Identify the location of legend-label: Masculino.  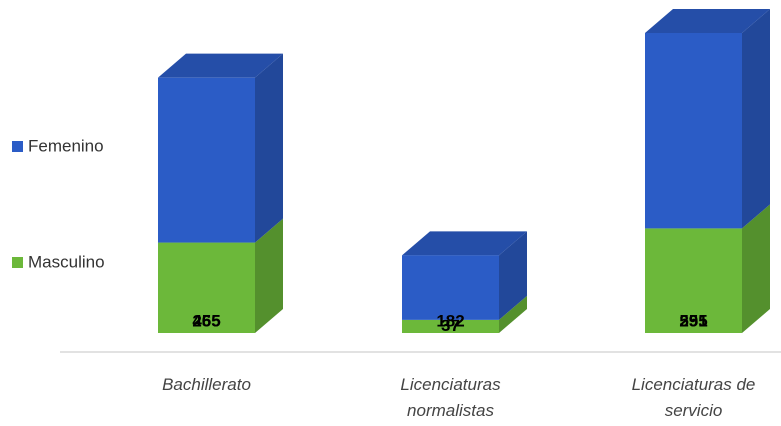
(66, 261).